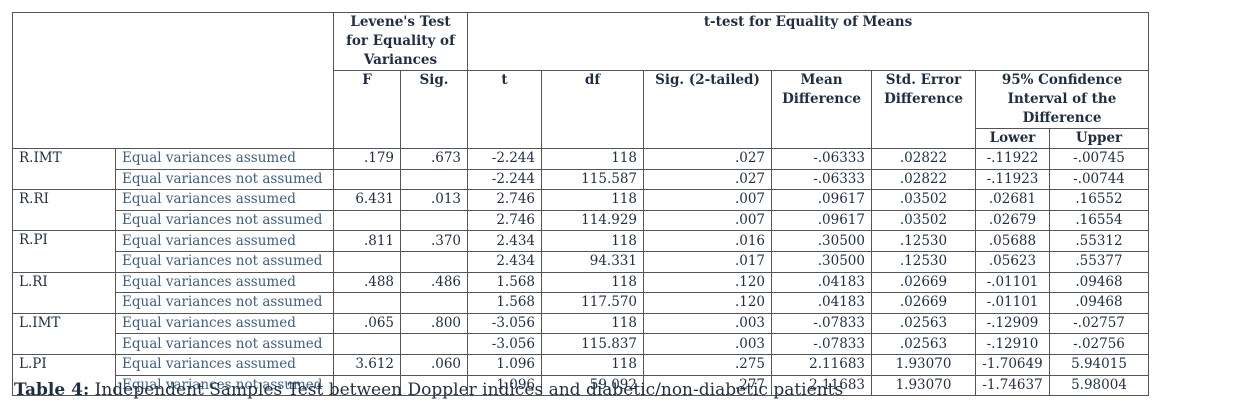 Image resolution: width=1253 pixels, height=415 pixels. What do you see at coordinates (707, 220) in the screenshot?
I see `sig2-cell: .007` at bounding box center [707, 220].